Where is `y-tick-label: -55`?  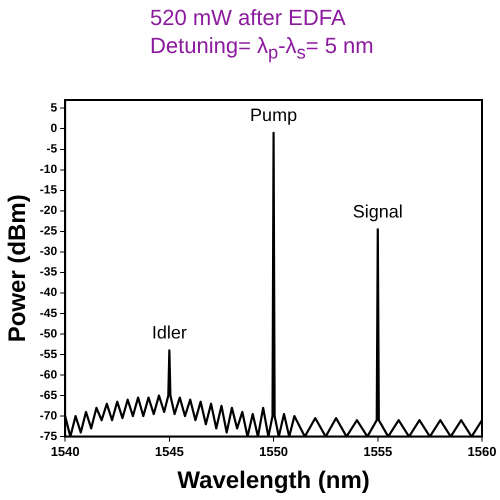 y-tick-label: -55 is located at coordinates (49, 353).